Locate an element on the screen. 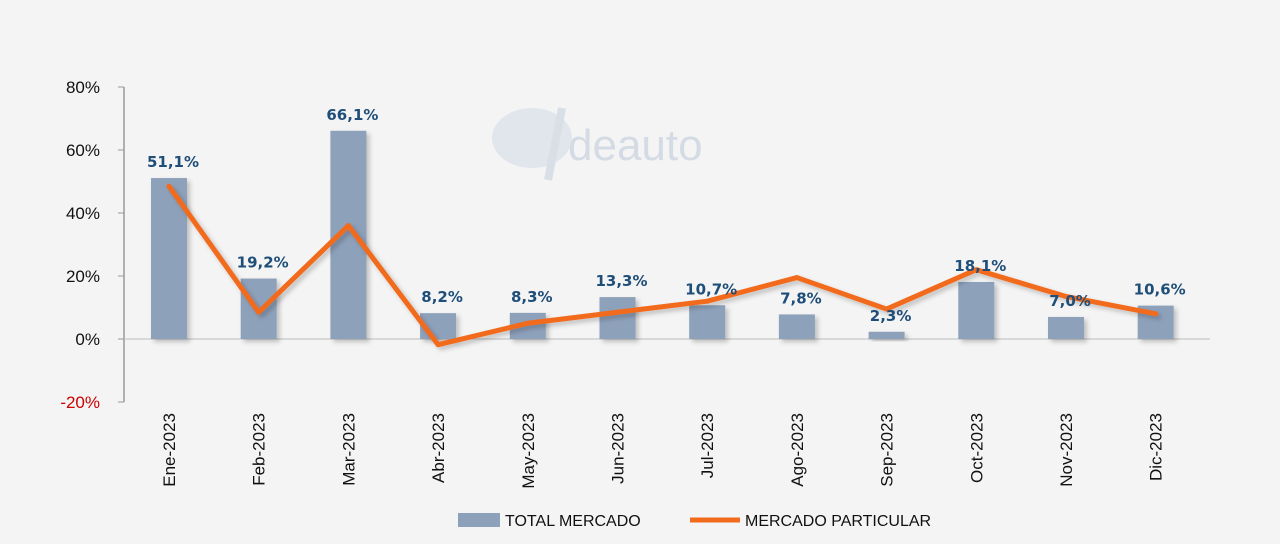 The height and width of the screenshot is (544, 1280). data-label-ene-2023: 51,1% is located at coordinates (173, 162).